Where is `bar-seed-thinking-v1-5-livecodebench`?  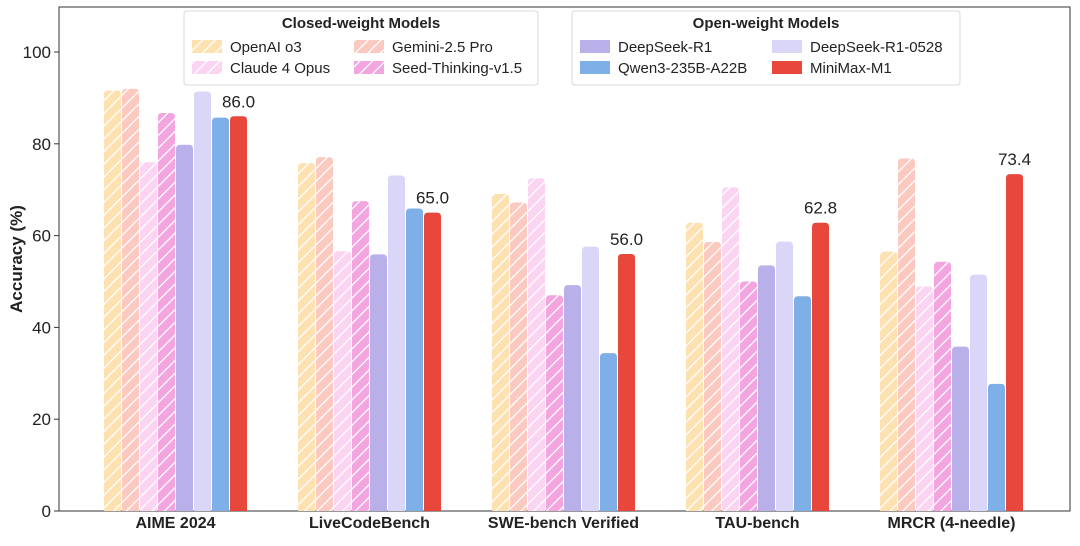 bar-seed-thinking-v1-5-livecodebench is located at coordinates (360, 356).